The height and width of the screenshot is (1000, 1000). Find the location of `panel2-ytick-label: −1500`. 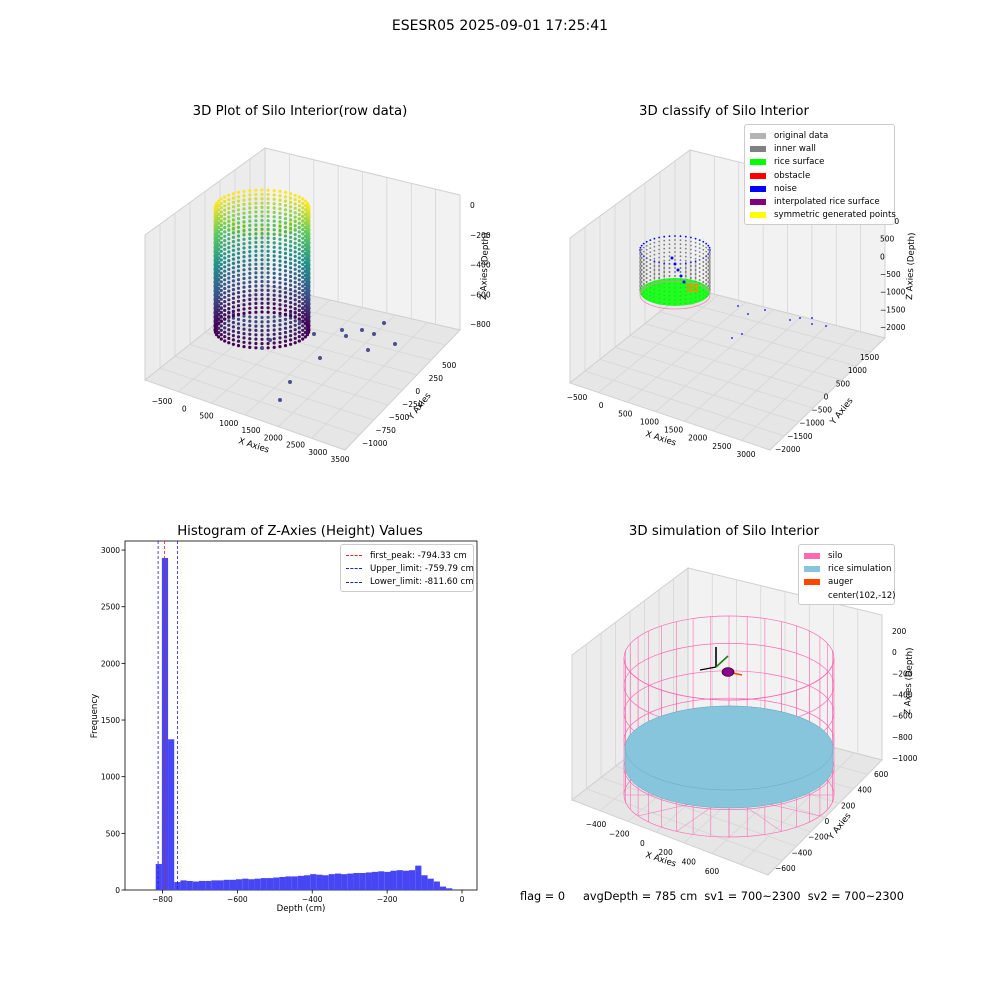

panel2-ytick-label: −1500 is located at coordinates (800, 436).